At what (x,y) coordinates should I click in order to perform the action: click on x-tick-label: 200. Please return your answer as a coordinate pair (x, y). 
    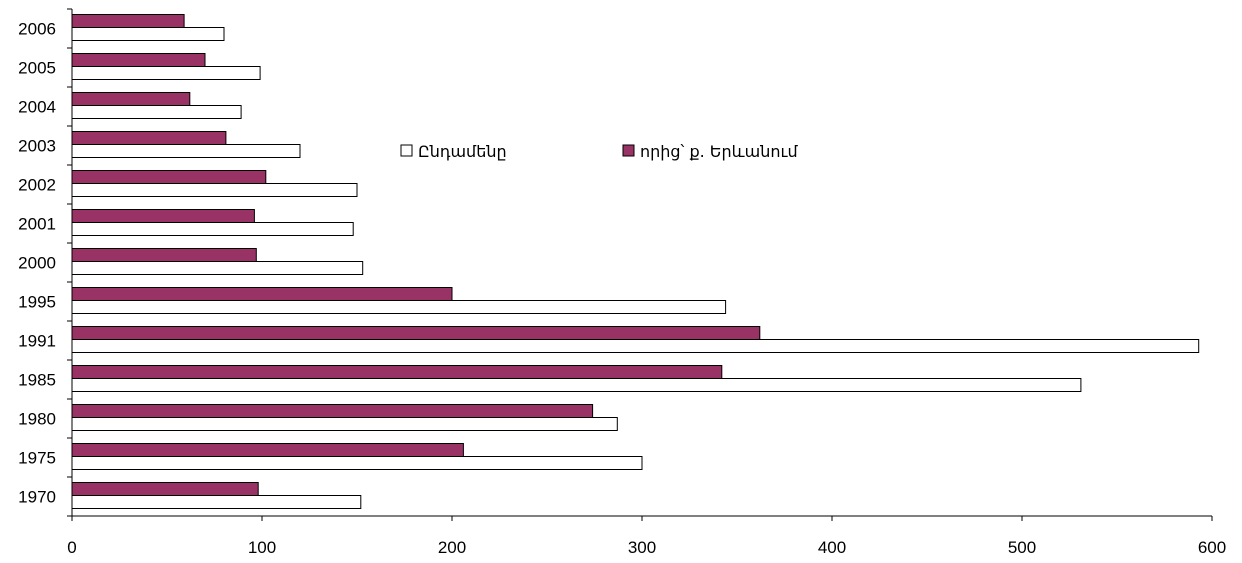
    Looking at the image, I should click on (452, 547).